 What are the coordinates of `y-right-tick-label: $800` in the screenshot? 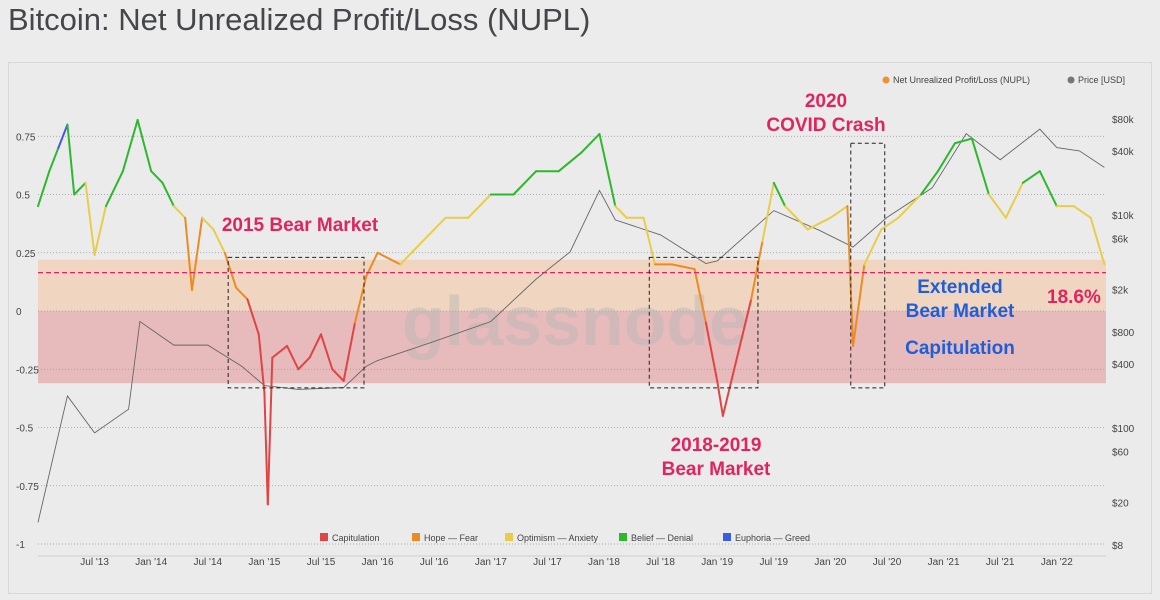 It's located at (1123, 333).